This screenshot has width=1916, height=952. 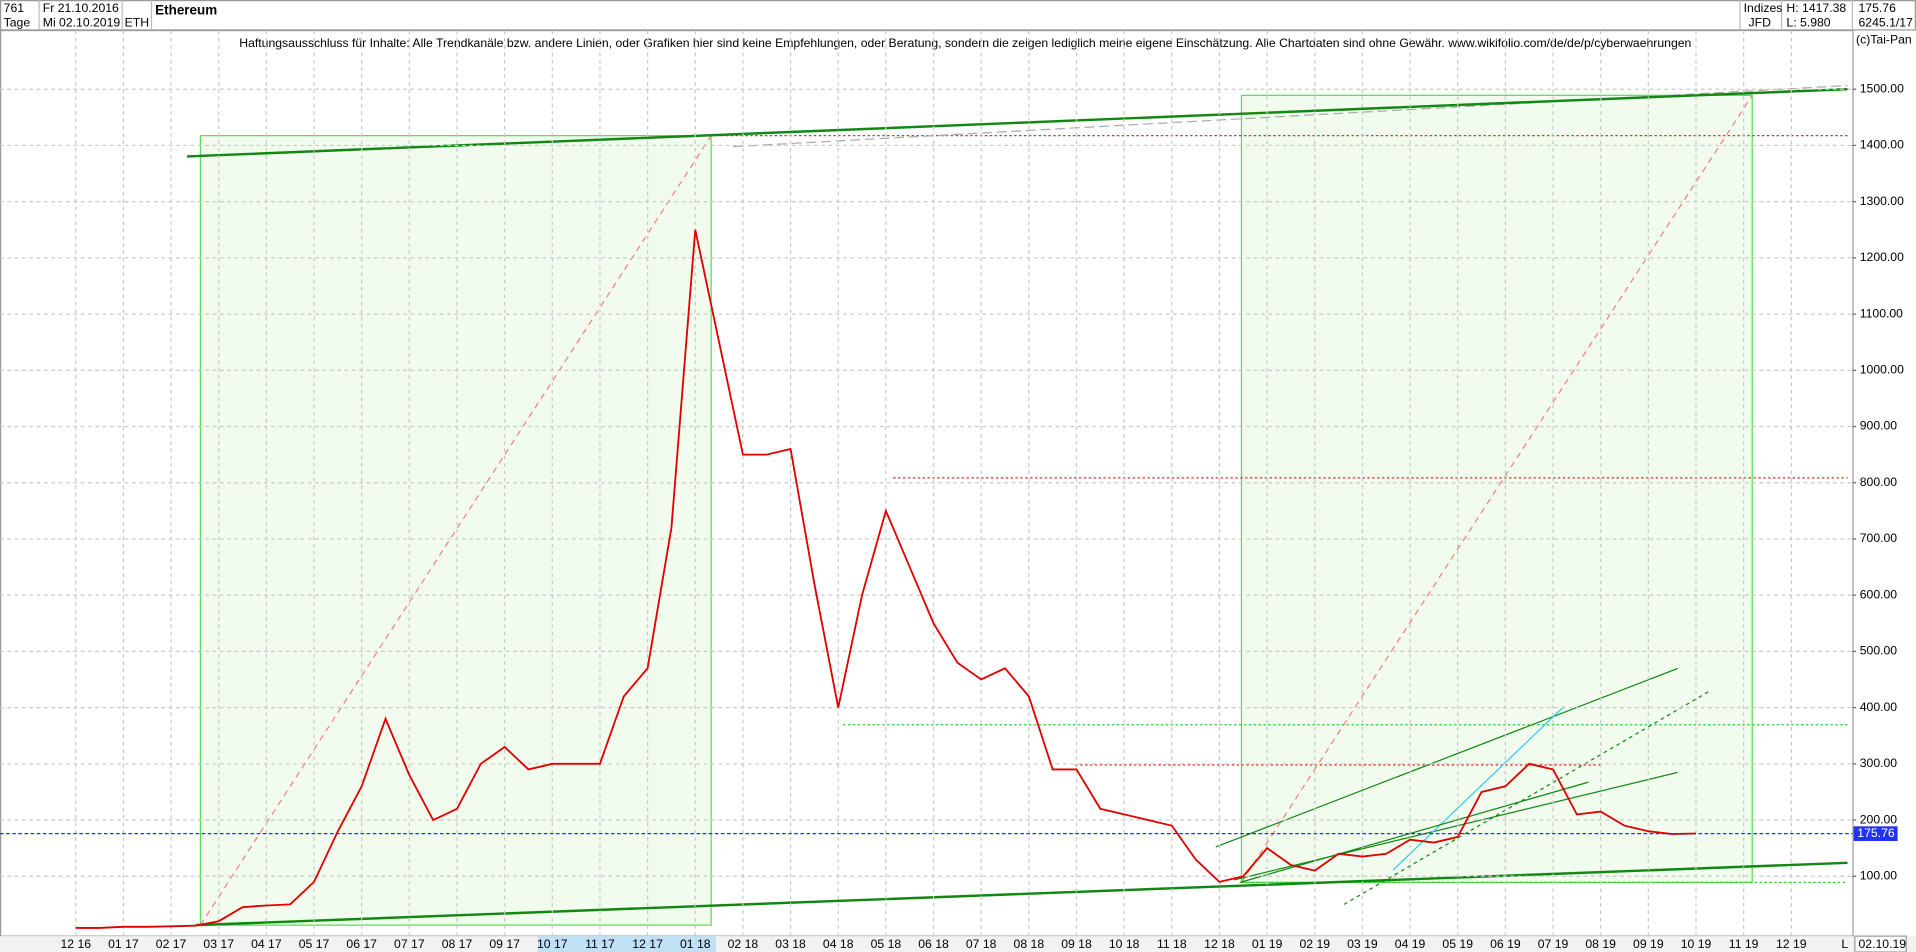 I want to click on cursor-date: 02.10.19, so click(x=1883, y=944).